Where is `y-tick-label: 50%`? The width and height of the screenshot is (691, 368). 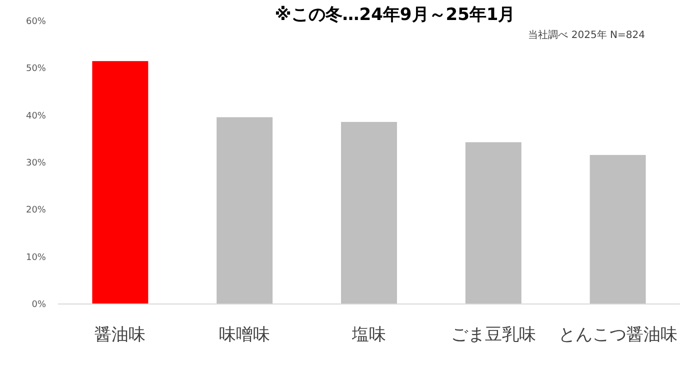
y-tick-label: 50% is located at coordinates (36, 69).